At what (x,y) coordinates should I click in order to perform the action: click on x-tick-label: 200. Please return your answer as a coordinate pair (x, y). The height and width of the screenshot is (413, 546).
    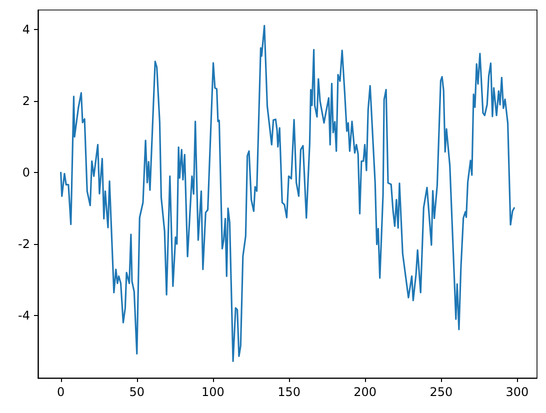
    Looking at the image, I should click on (365, 392).